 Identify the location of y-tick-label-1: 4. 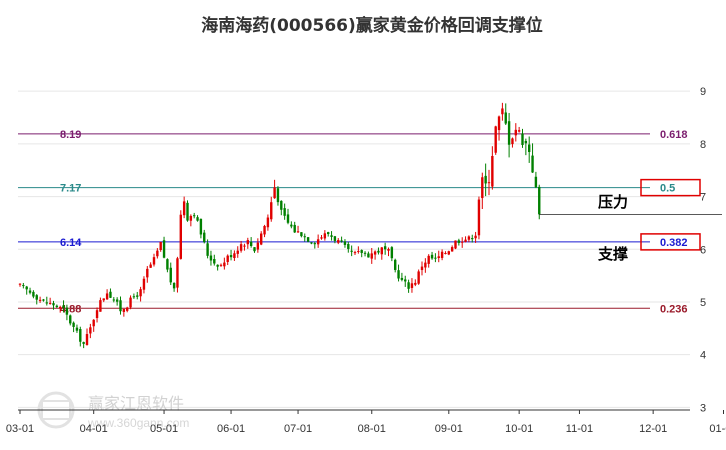
(703, 356).